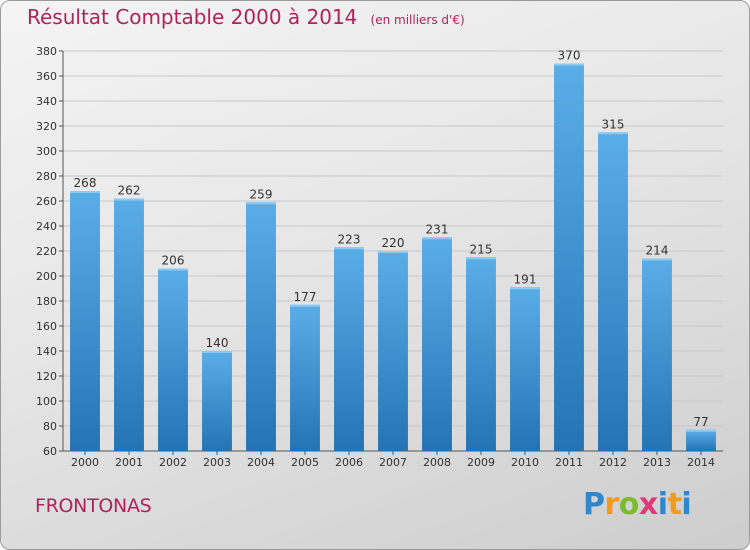 This screenshot has height=550, width=750. Describe the element at coordinates (261, 194) in the screenshot. I see `bar-value-label: 259` at that location.